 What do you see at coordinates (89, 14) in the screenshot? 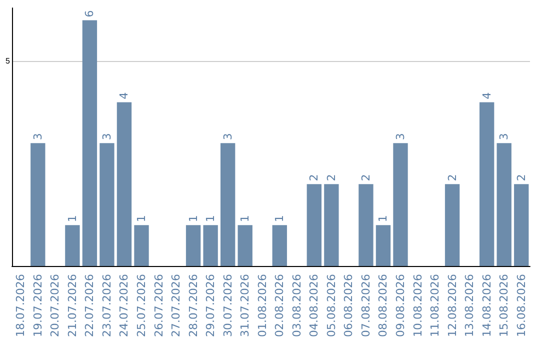
I see `data-label: 6` at bounding box center [89, 14].